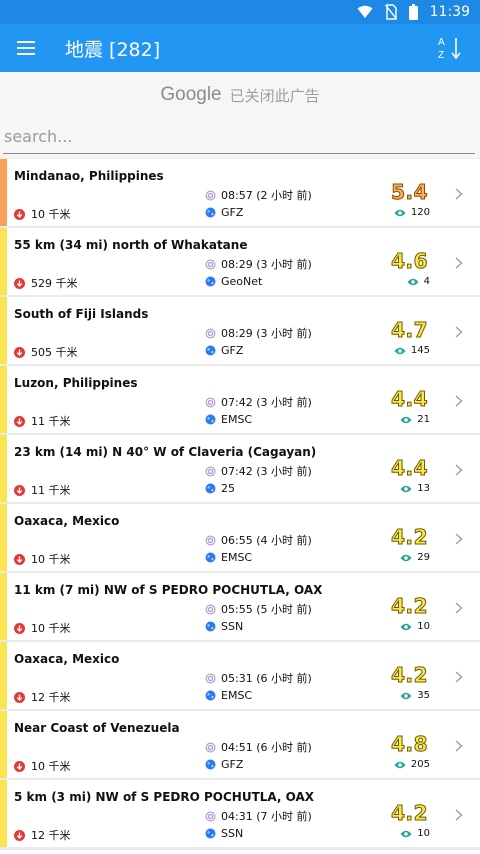 The width and height of the screenshot is (480, 854). What do you see at coordinates (258, 195) in the screenshot?
I see `quake-time: 08:57 (2 小时 前)` at bounding box center [258, 195].